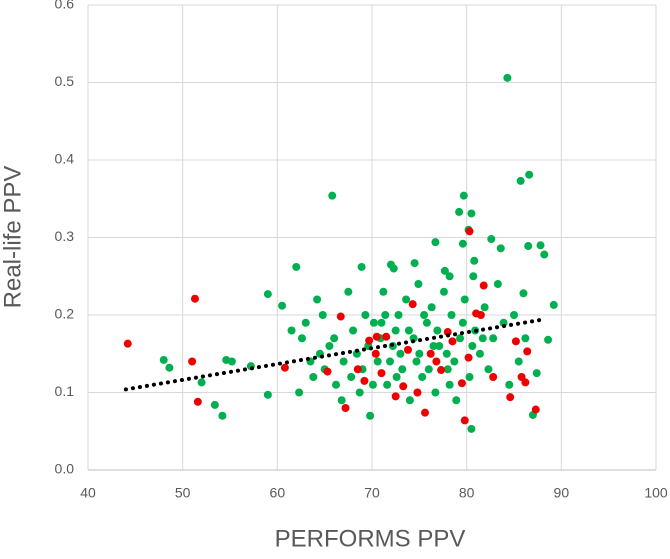  Describe the element at coordinates (562, 493) in the screenshot. I see `x-tick-label: 90` at that location.